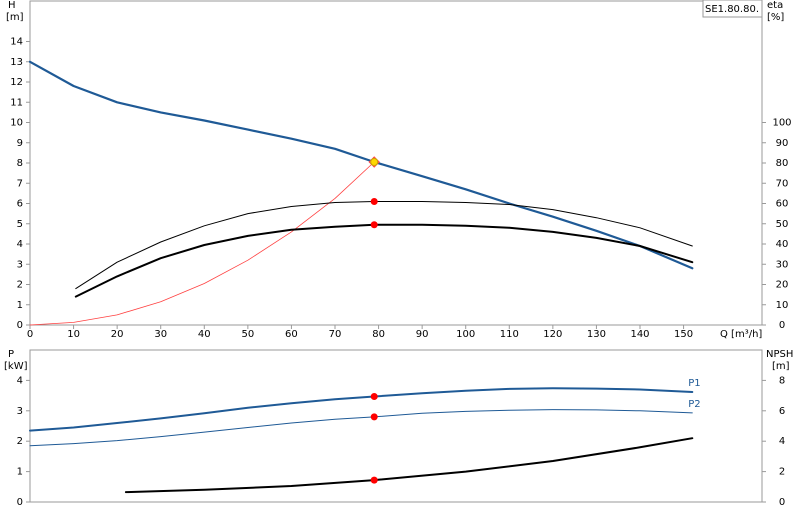  What do you see at coordinates (12, 5) in the screenshot?
I see `y-label: H` at bounding box center [12, 5].